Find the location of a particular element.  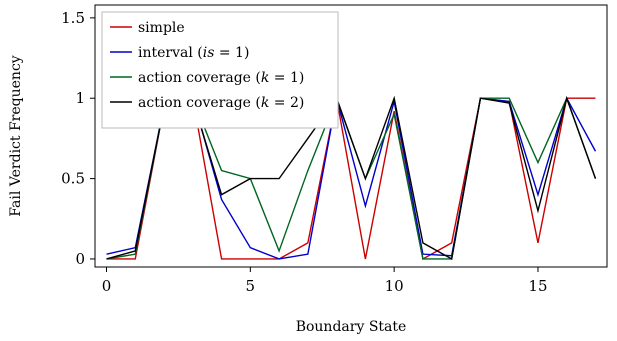

x-tick-label: 10 is located at coordinates (394, 286).